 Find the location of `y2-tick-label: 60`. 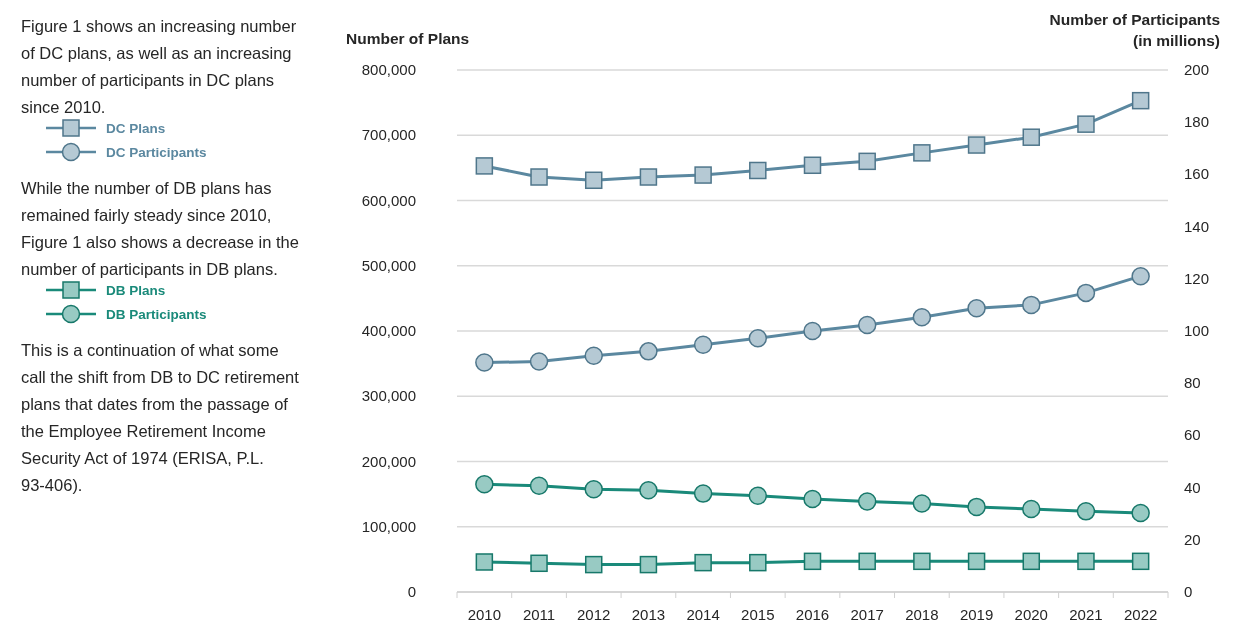

y2-tick-label: 60 is located at coordinates (1192, 435).